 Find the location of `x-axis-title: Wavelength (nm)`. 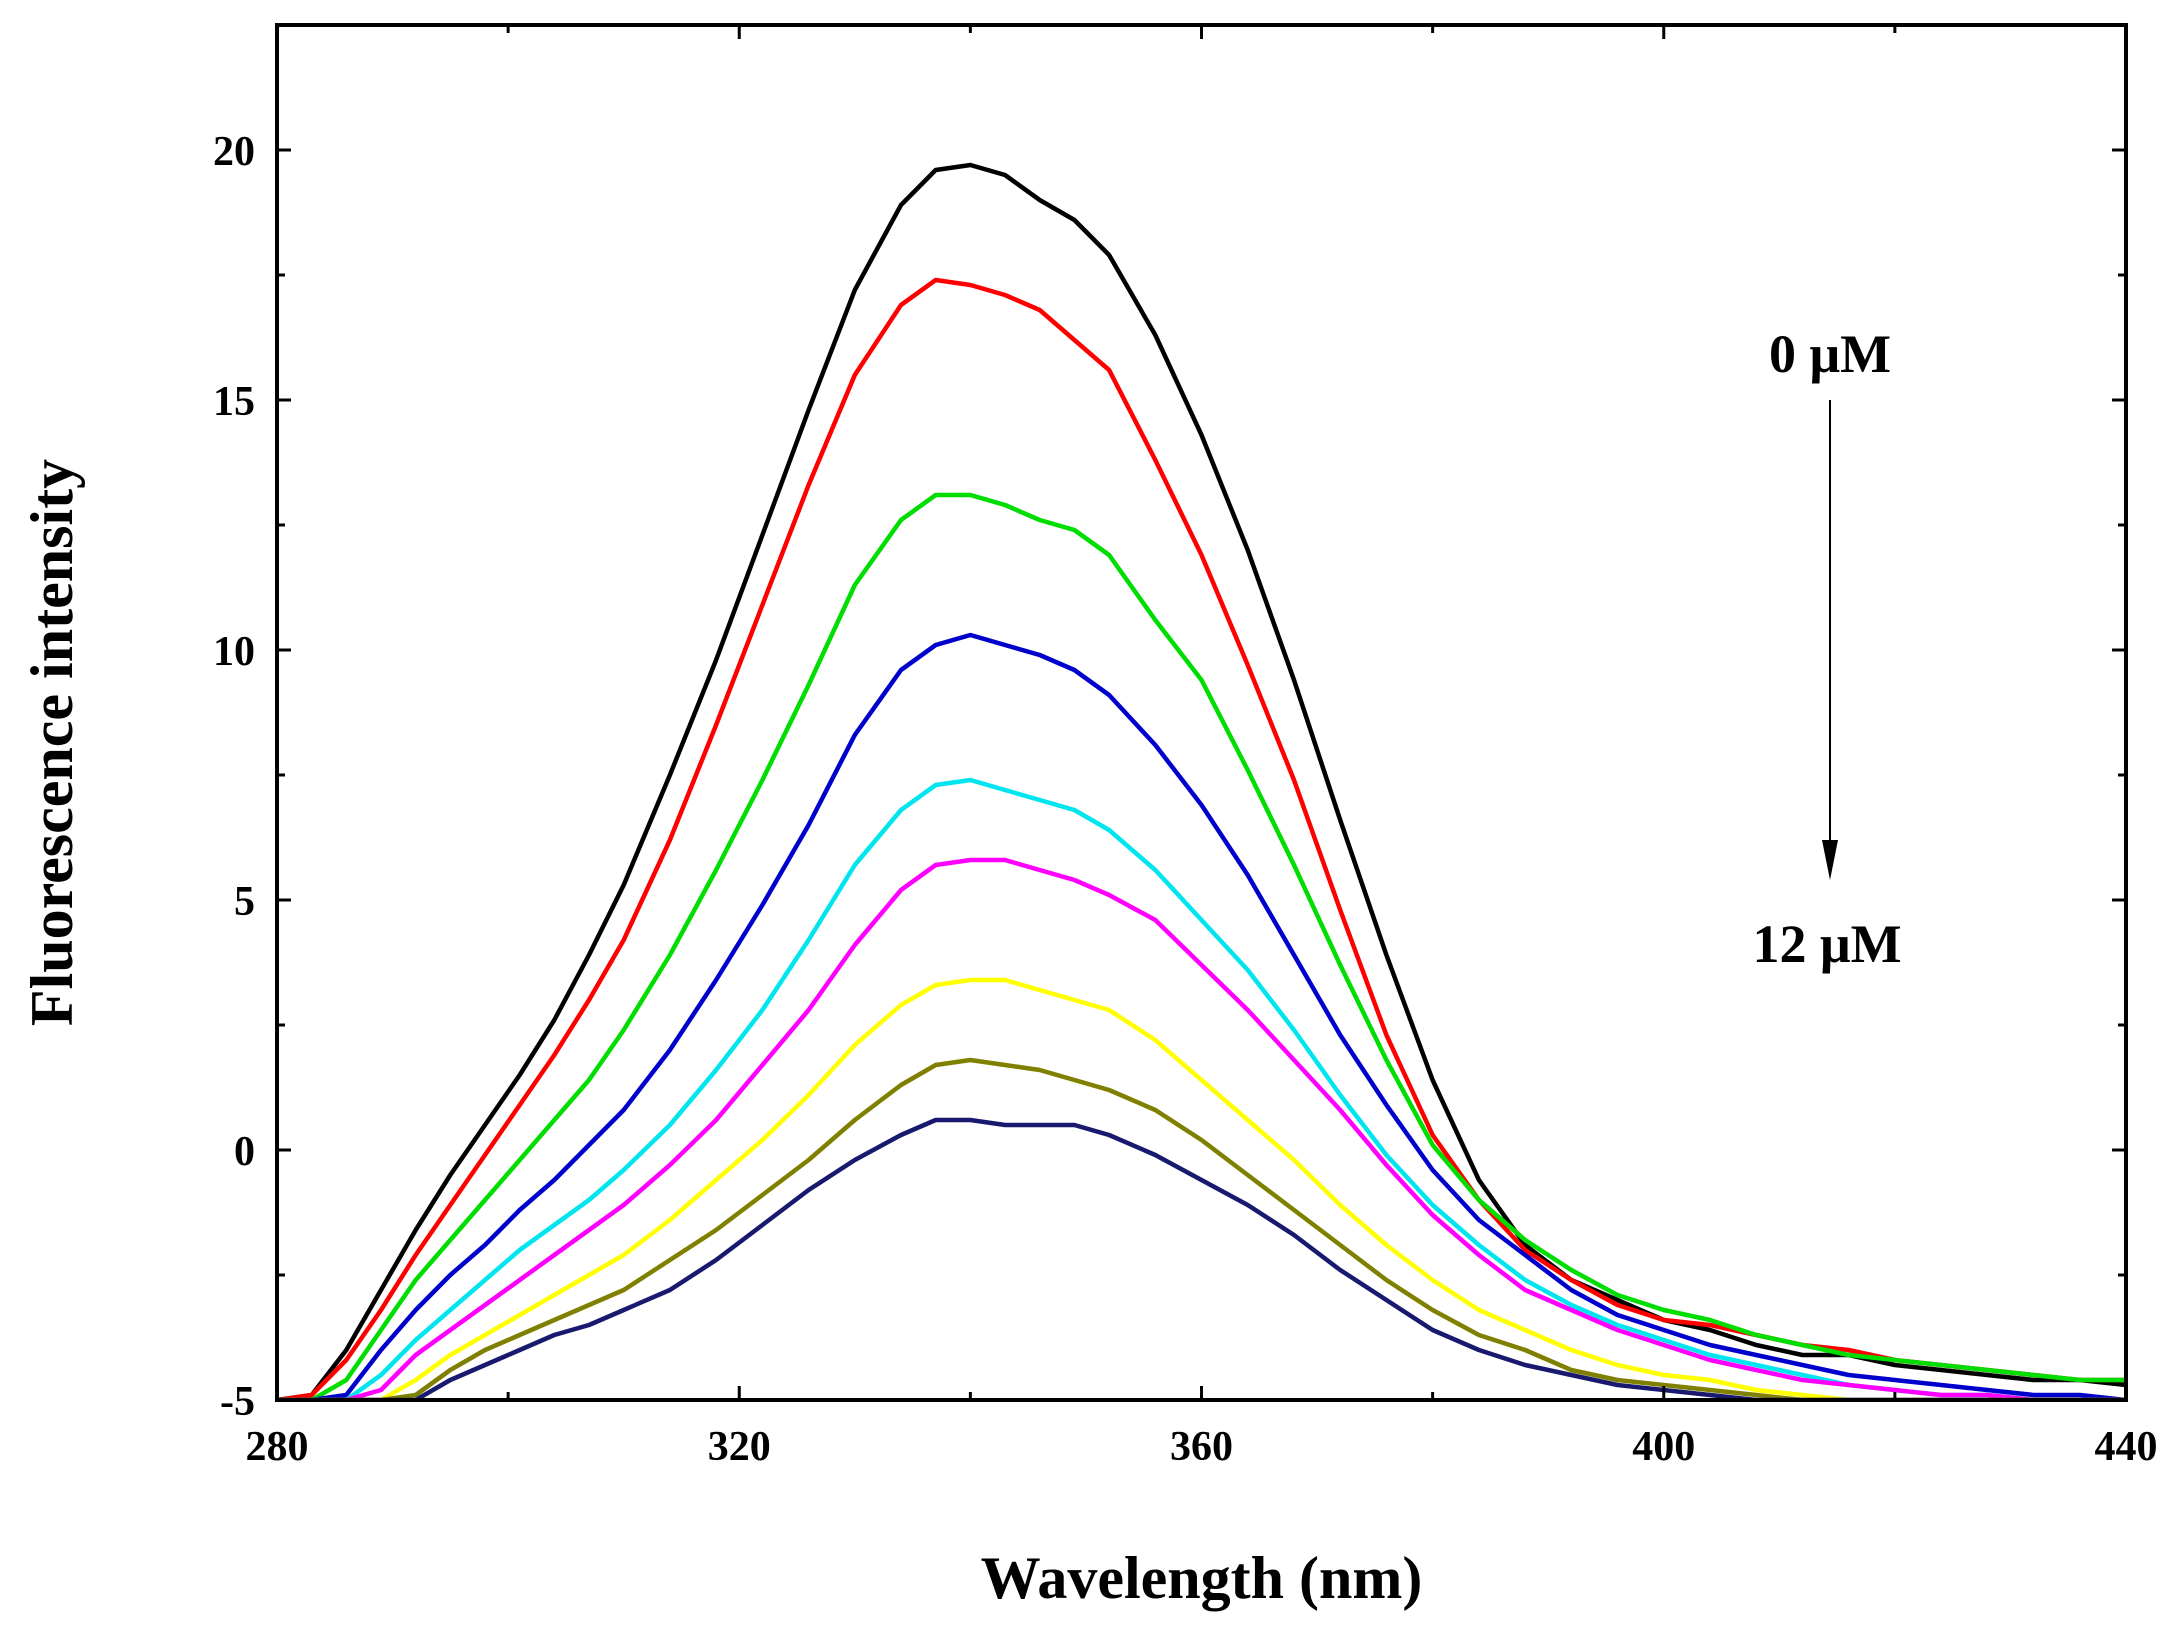

x-axis-title: Wavelength (nm) is located at coordinates (1202, 1578).